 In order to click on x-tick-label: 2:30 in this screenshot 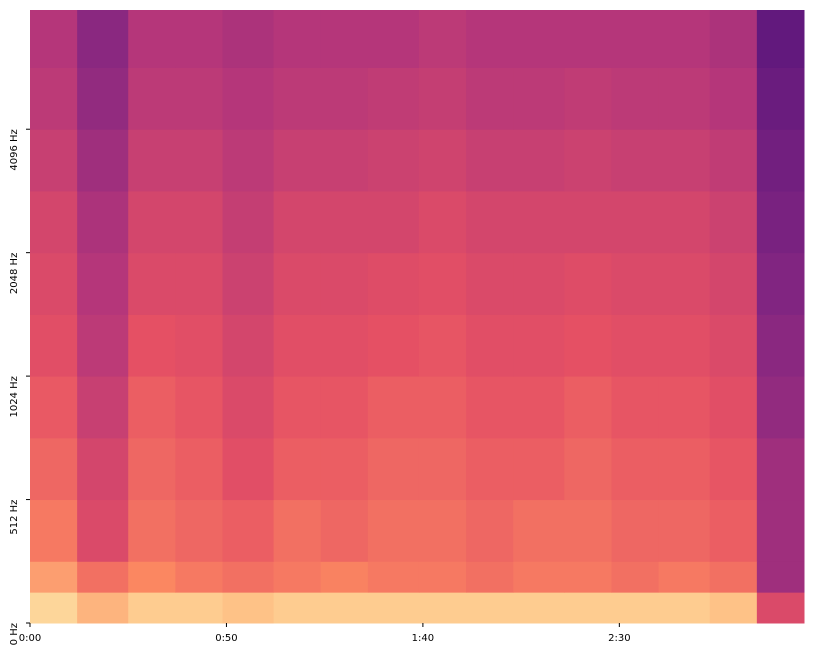, I will do `click(619, 638)`.